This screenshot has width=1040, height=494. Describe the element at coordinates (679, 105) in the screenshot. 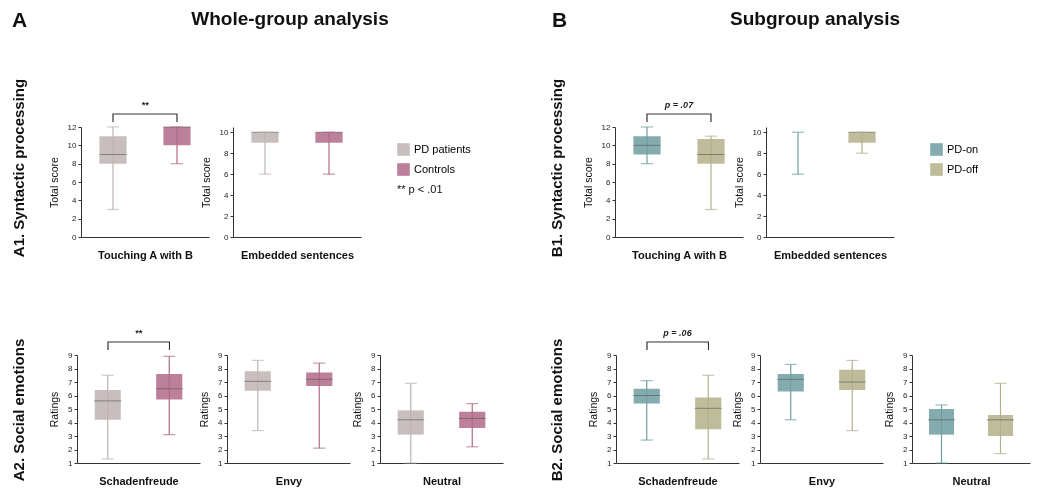

I see `text: p = .07` at that location.